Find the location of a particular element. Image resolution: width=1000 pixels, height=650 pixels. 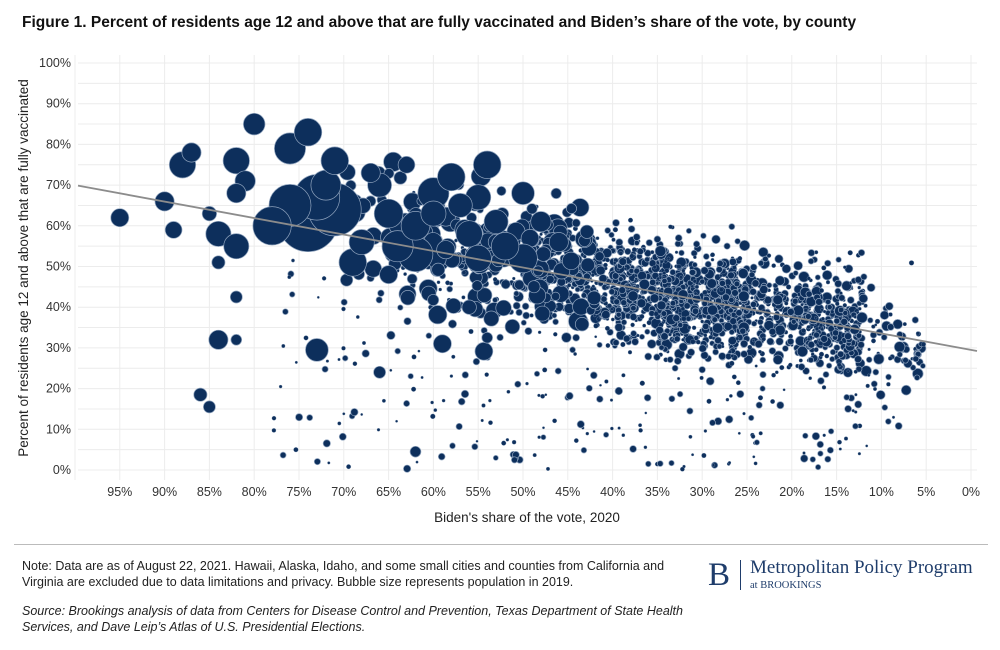

y-tick-label: 0% is located at coordinates (62, 470).